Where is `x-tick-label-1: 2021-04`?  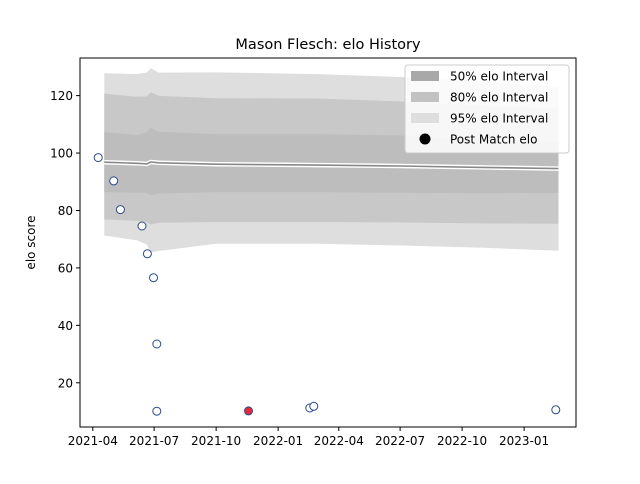
x-tick-label-1: 2021-04 is located at coordinates (93, 441).